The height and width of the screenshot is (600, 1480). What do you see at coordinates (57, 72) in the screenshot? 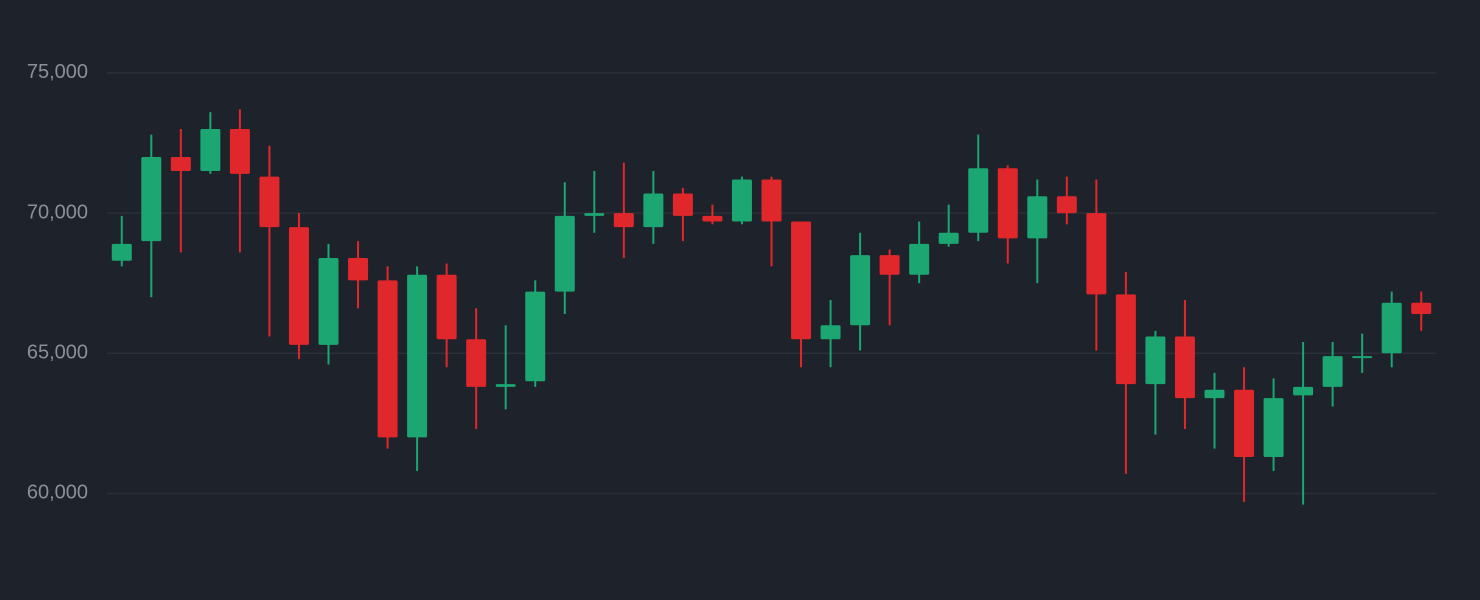
I see `y-tick-label: 75,000` at bounding box center [57, 72].